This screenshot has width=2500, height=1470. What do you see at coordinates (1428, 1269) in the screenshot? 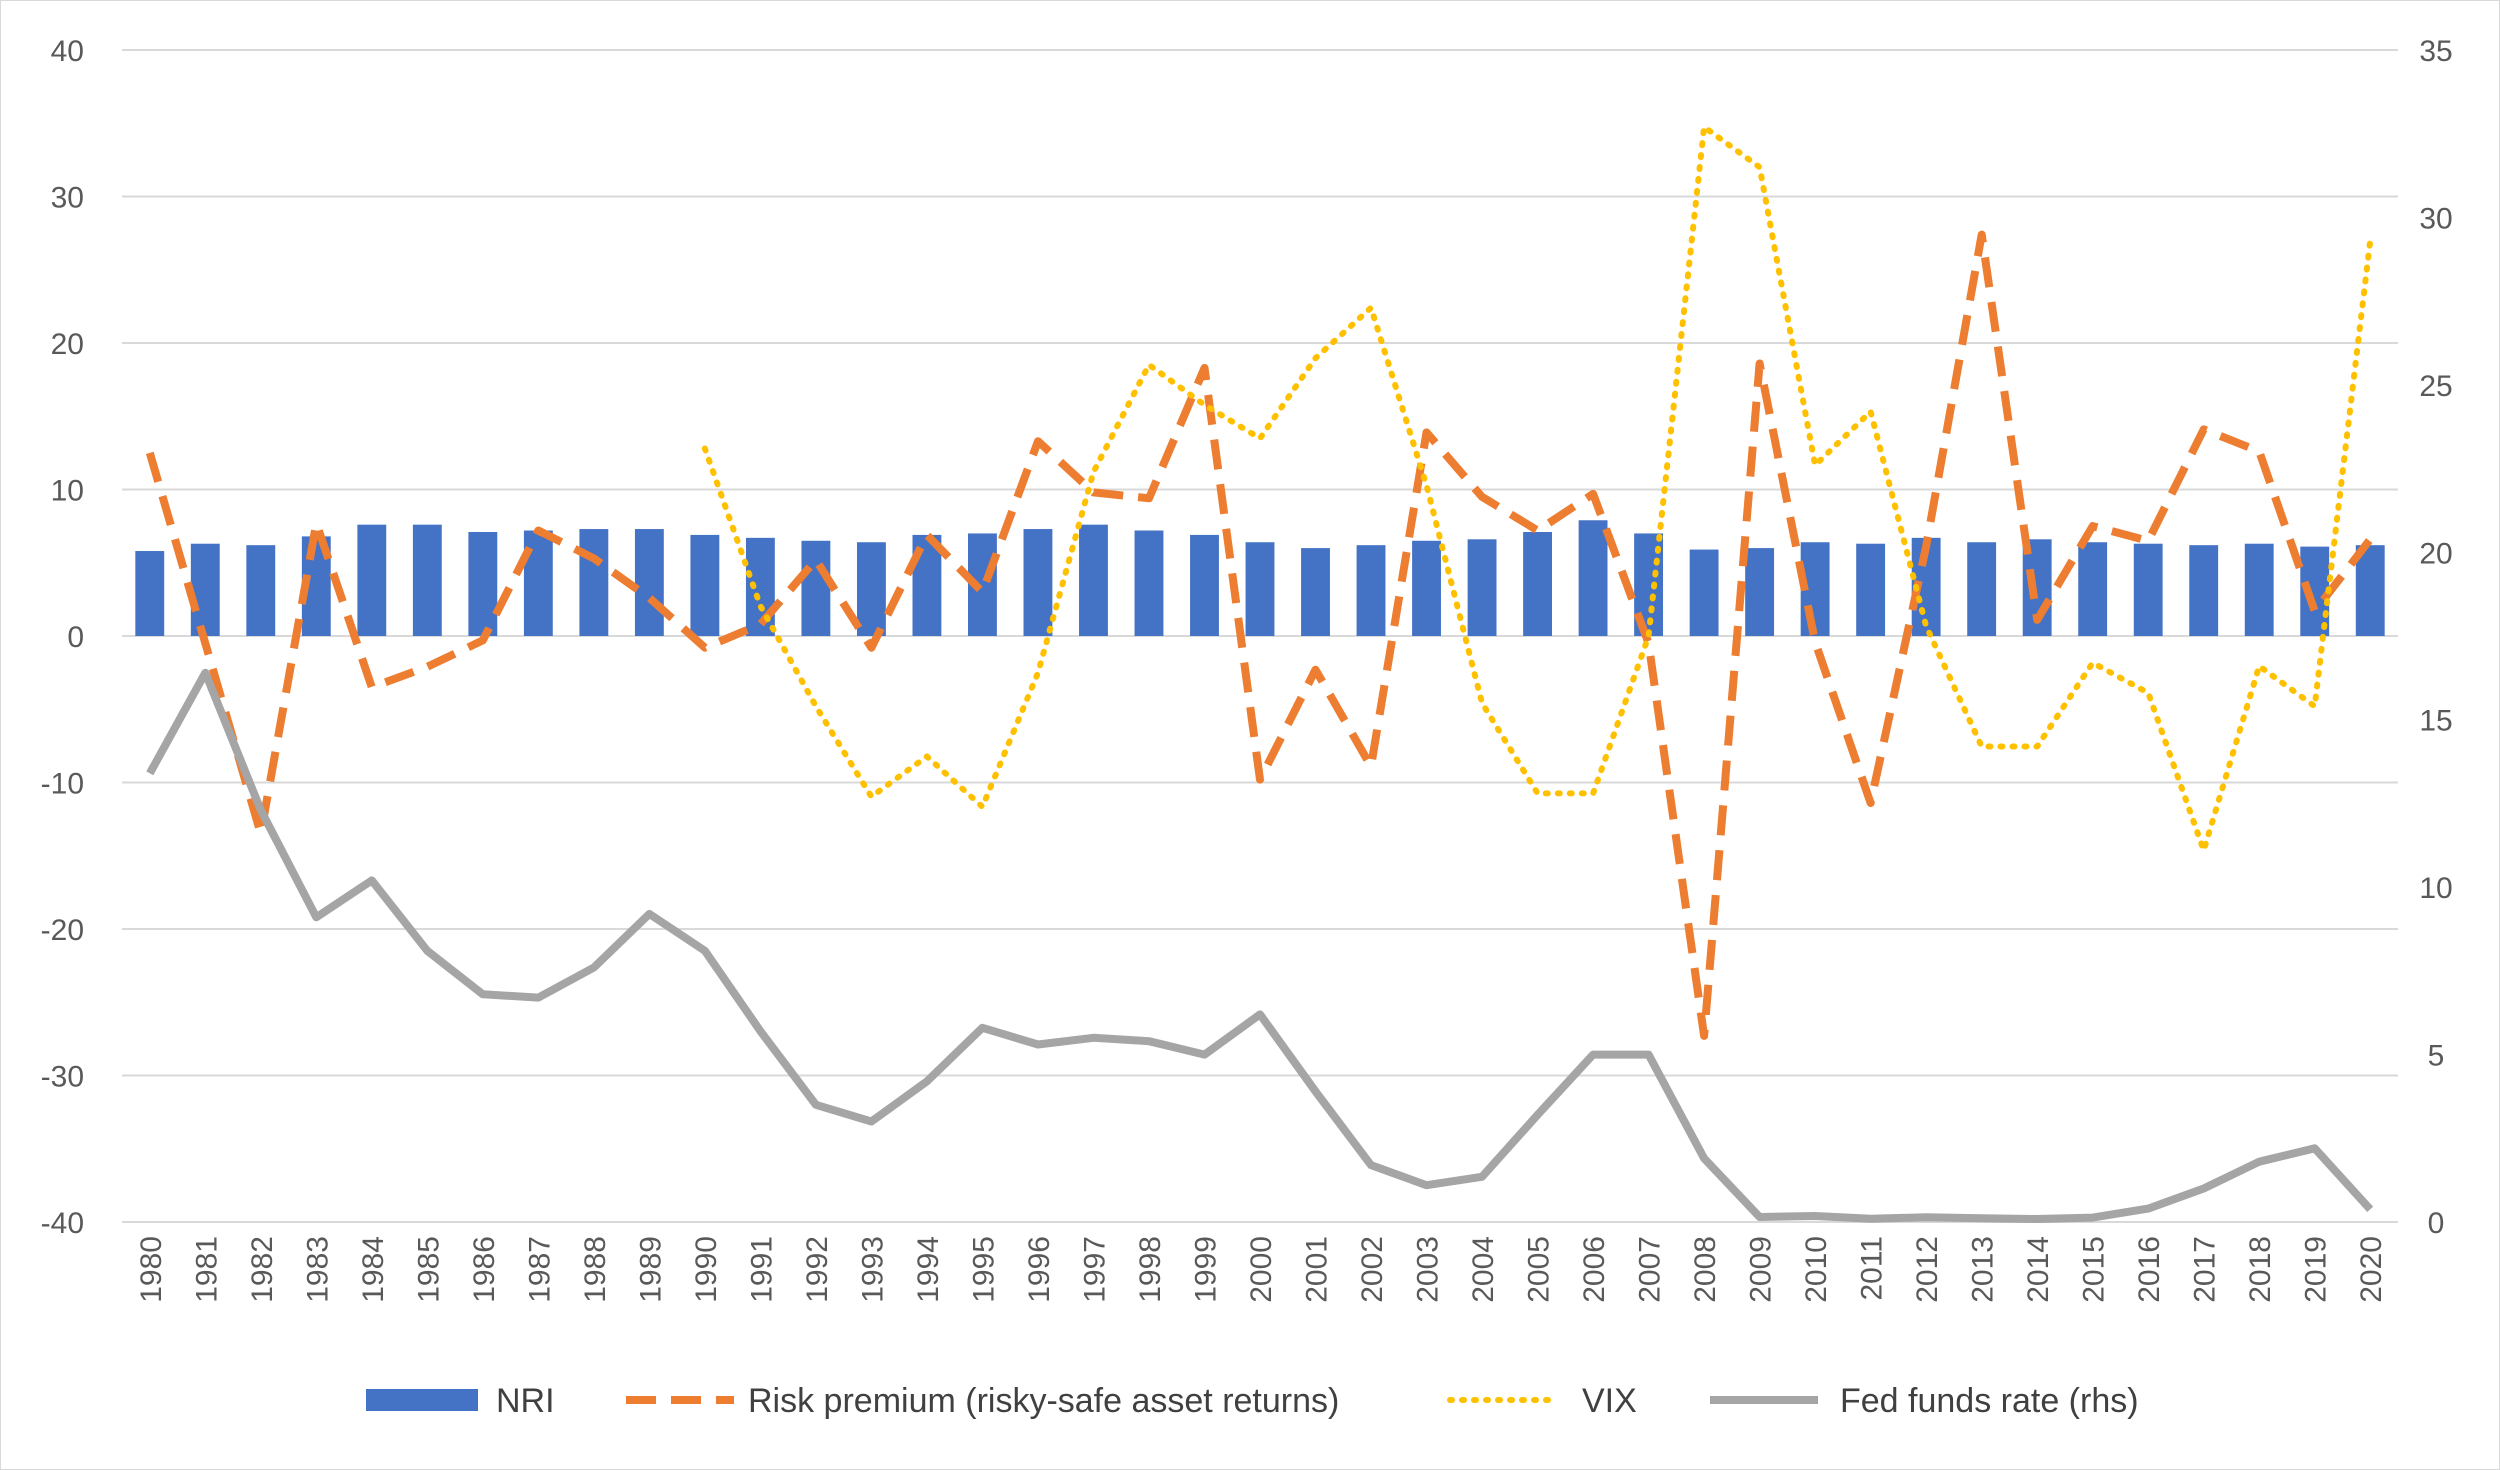
I see `x-tick-label: 2003` at bounding box center [1428, 1269].